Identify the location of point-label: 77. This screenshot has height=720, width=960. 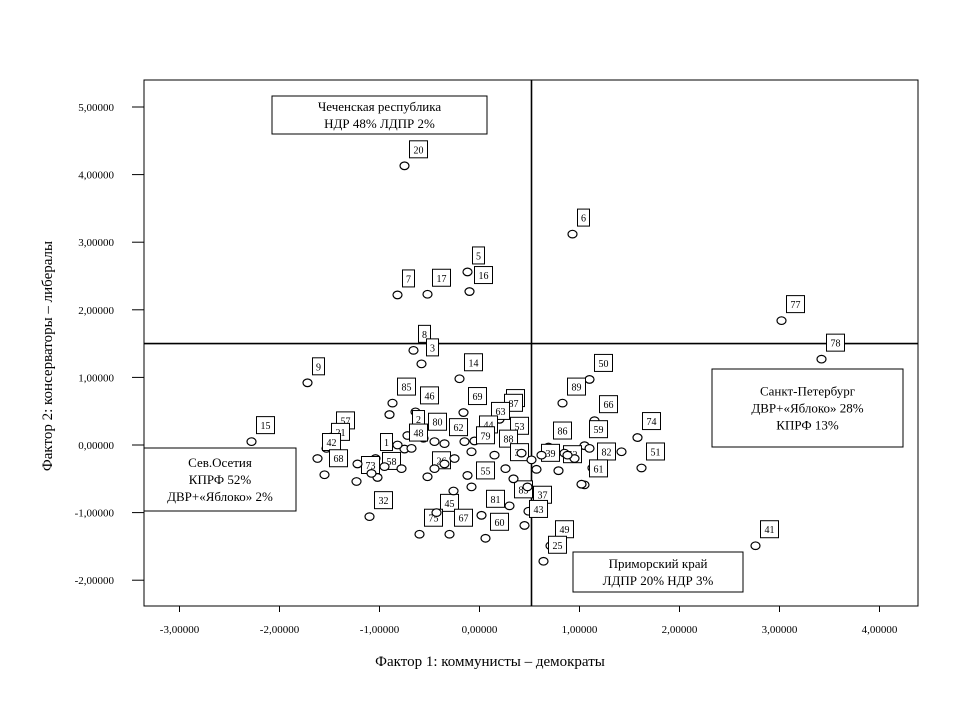
(796, 305).